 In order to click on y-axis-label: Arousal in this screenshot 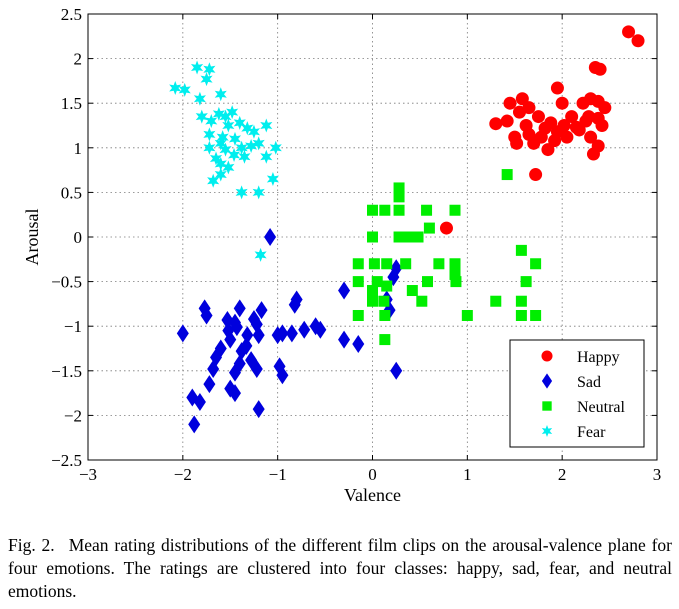, I will do `click(32, 237)`.